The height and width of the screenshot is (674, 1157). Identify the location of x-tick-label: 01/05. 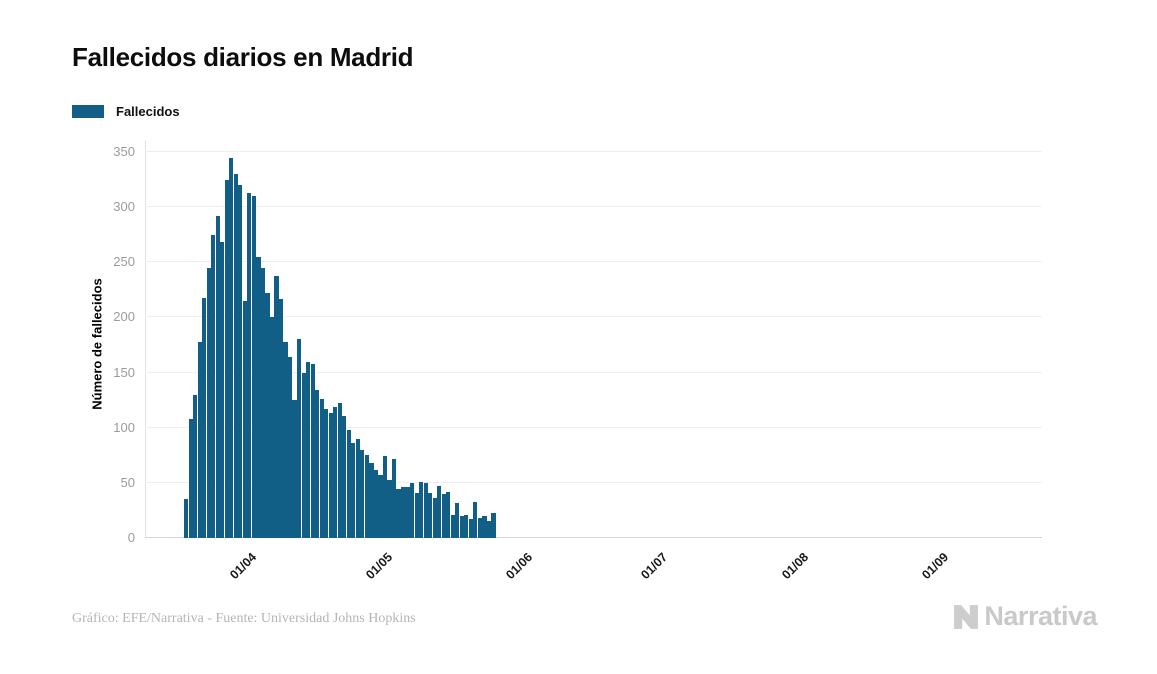
(378, 566).